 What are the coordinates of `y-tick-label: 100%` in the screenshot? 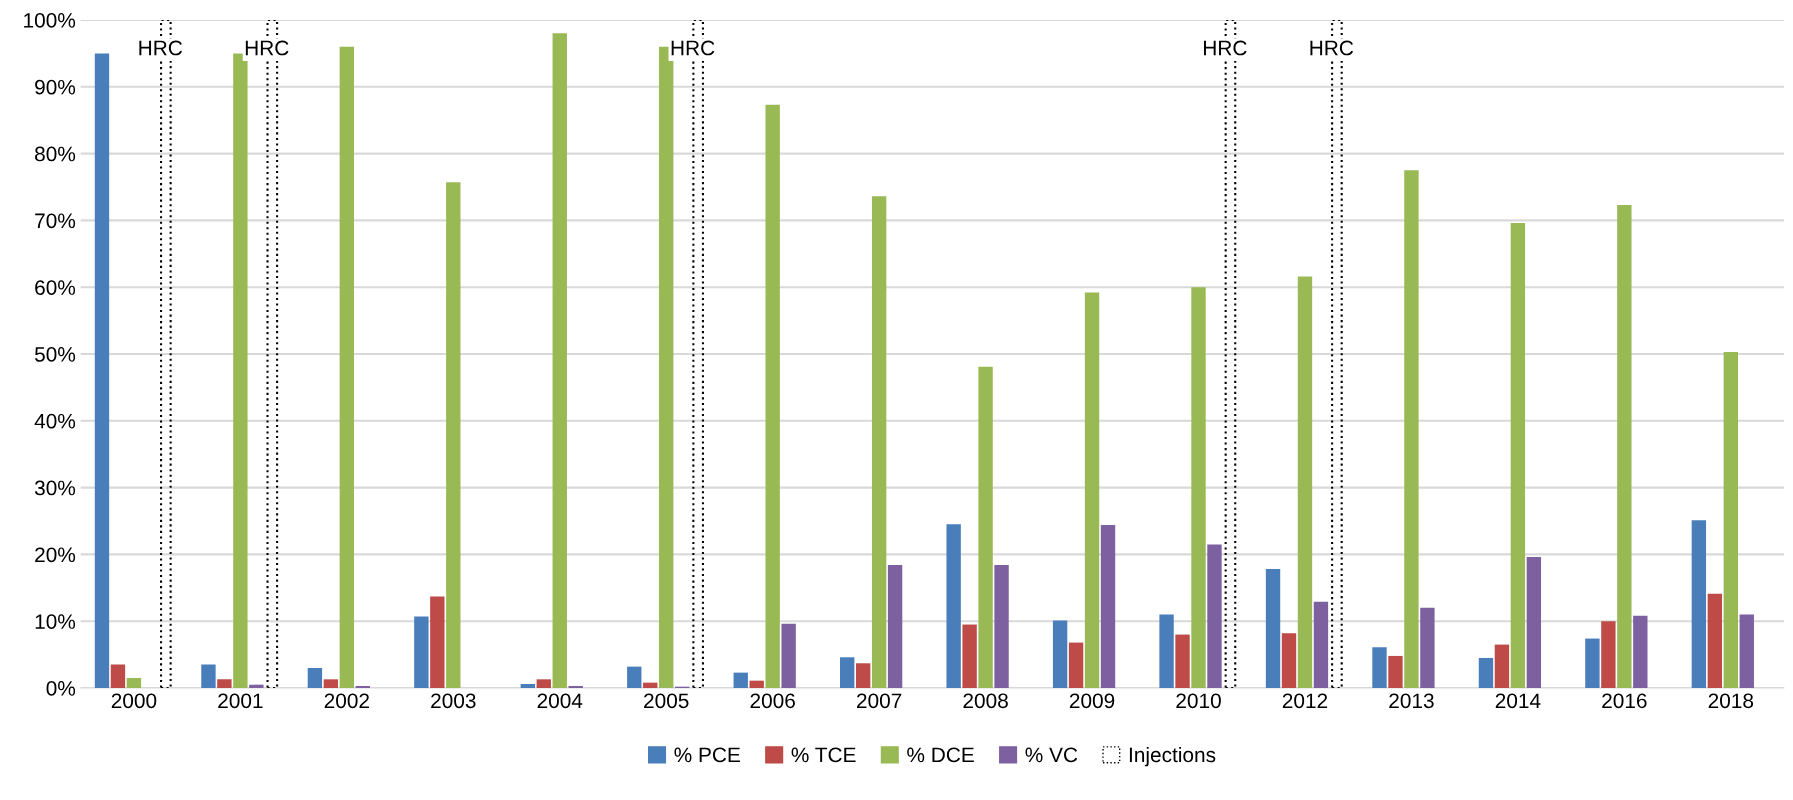 It's located at (50, 20).